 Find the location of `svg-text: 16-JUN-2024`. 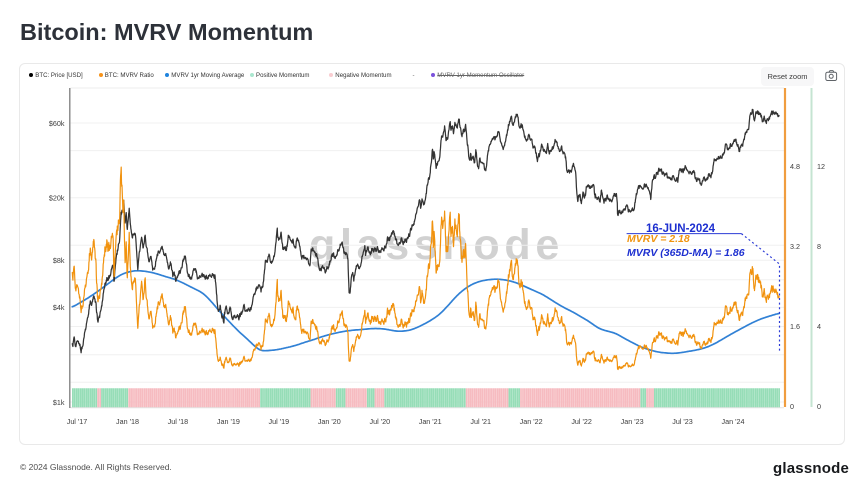

svg-text: 16-JUN-2024 is located at coordinates (681, 229).